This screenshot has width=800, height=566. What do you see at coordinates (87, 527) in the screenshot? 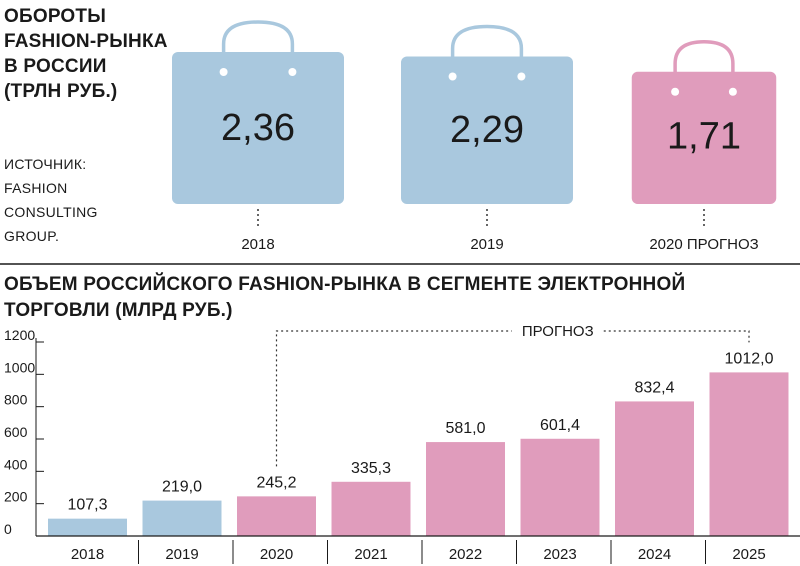
I see `bar-2018` at bounding box center [87, 527].